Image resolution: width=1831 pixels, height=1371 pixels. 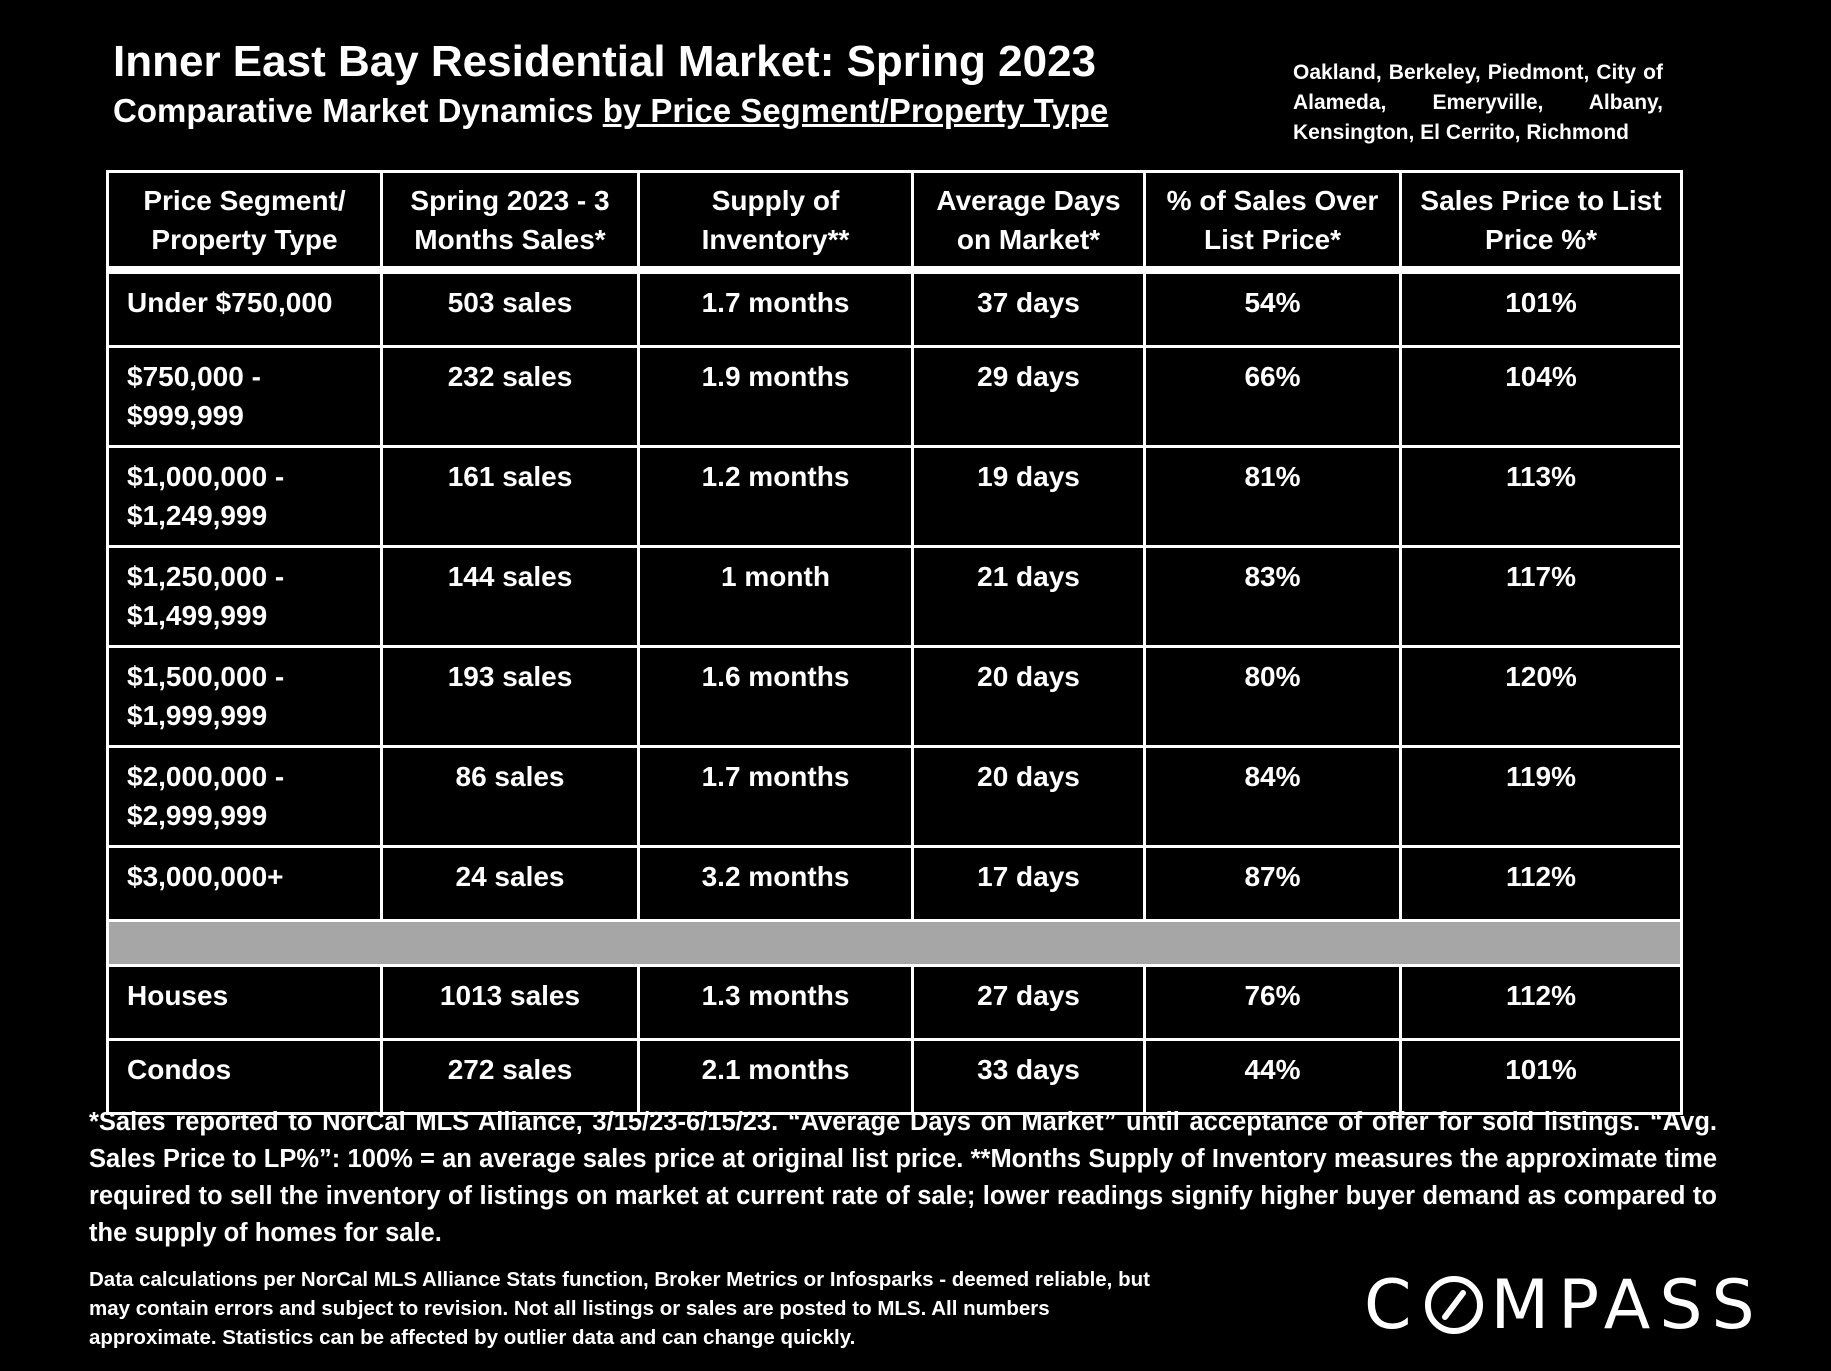 What do you see at coordinates (1272, 596) in the screenshot?
I see `cell-over-list: 83%` at bounding box center [1272, 596].